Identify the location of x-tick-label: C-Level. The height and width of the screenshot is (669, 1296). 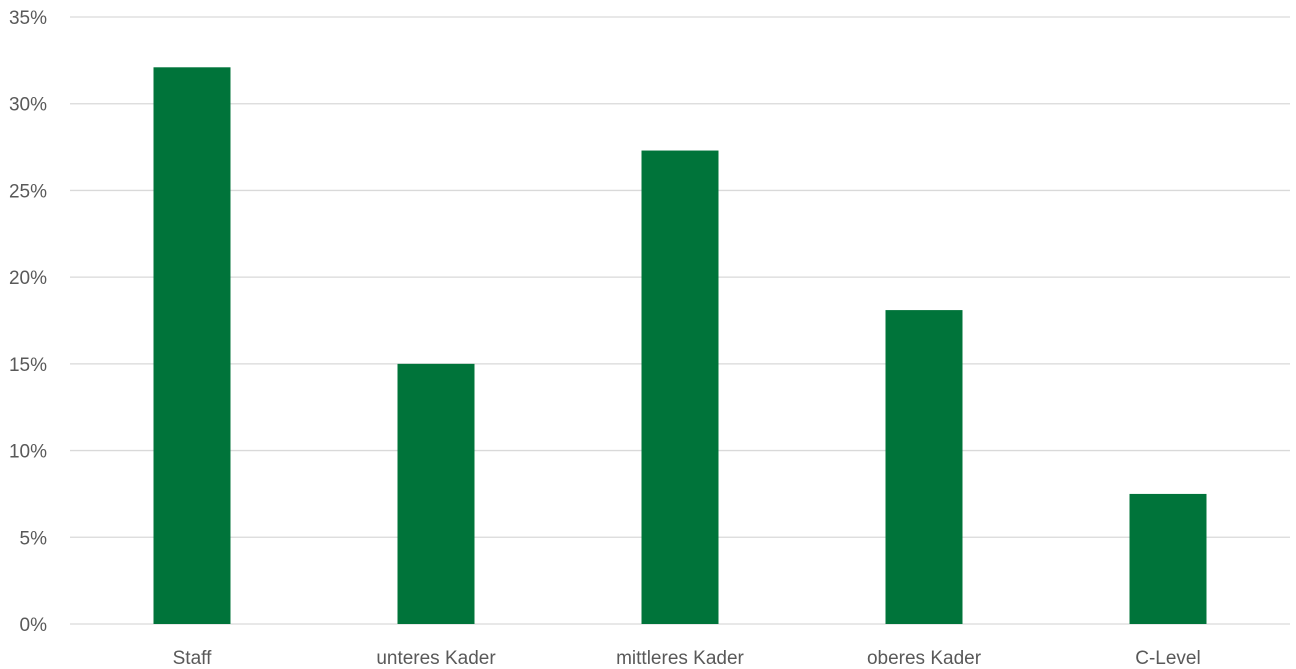
(1167, 658).